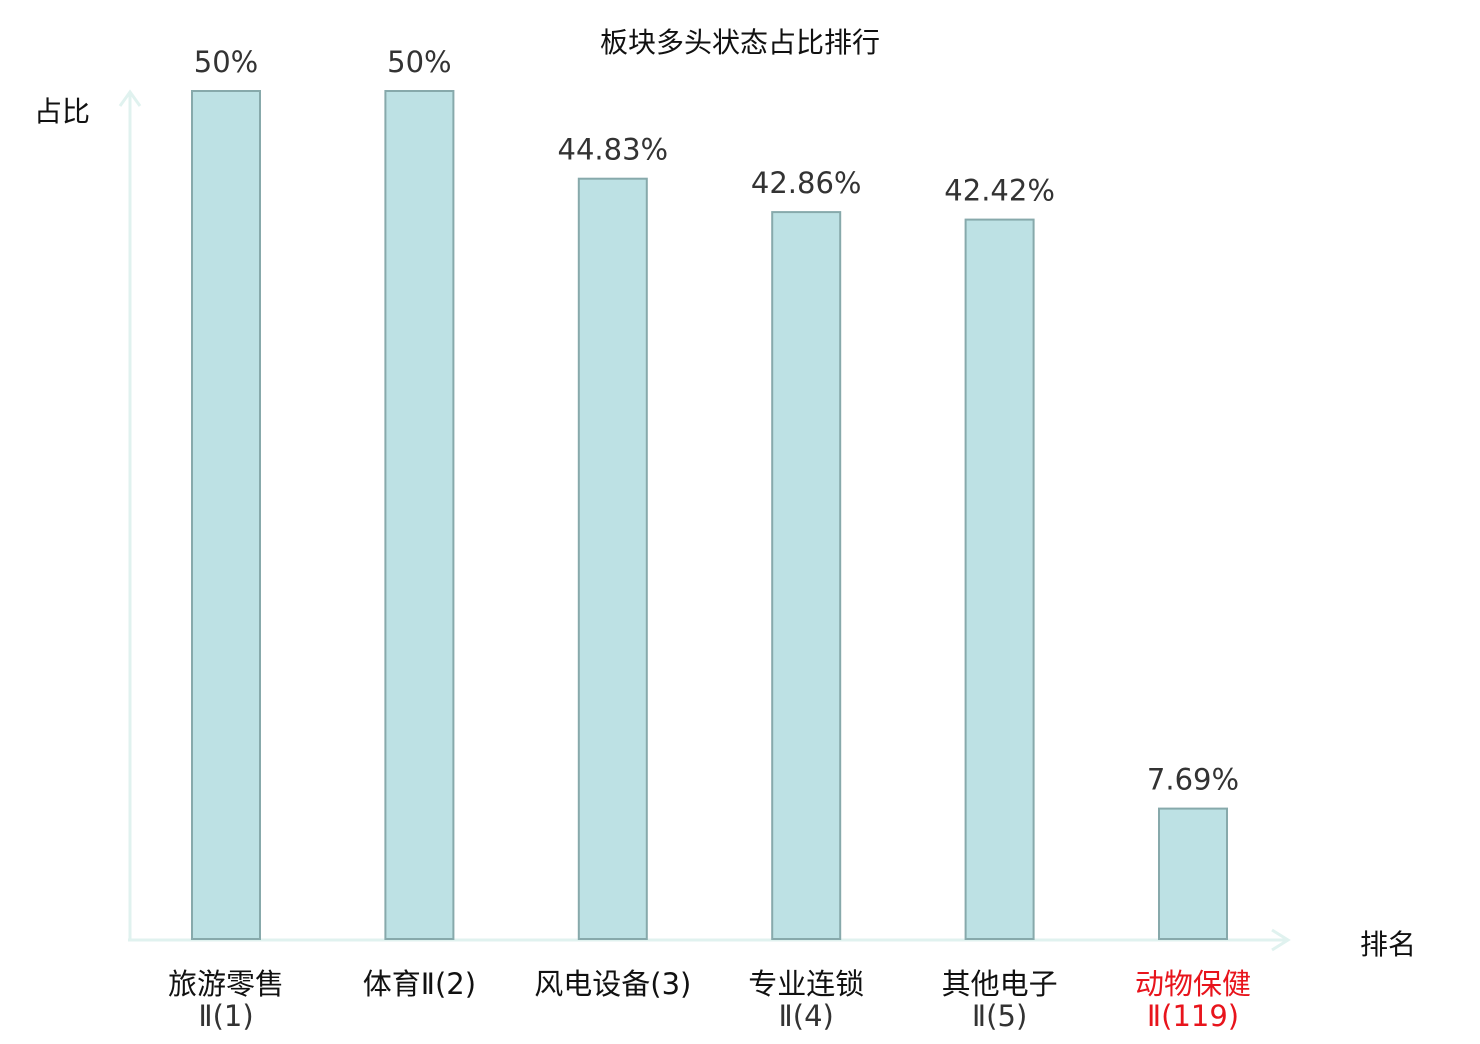  I want to click on chart-title: 板块多头状态占比排行, so click(740, 42).